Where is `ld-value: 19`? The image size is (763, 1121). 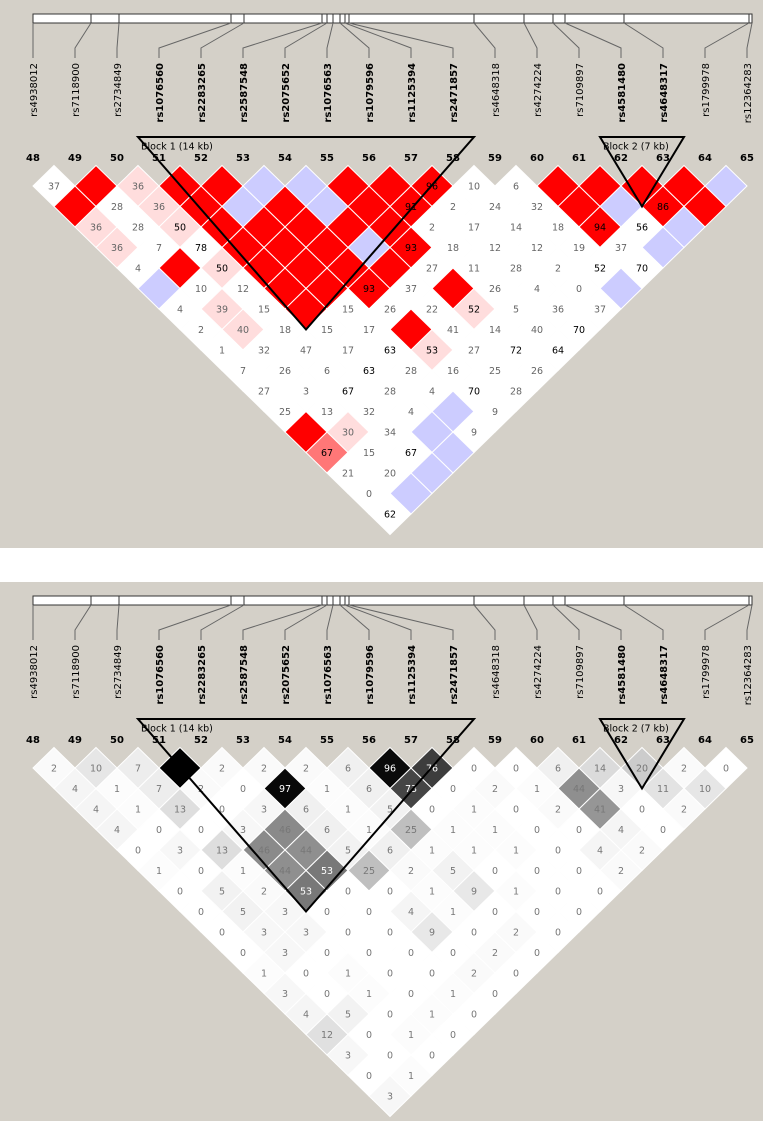
ld-value: 19 is located at coordinates (579, 248).